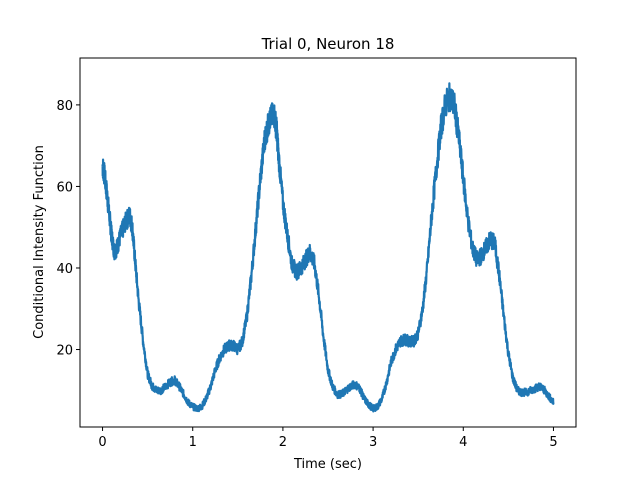 The image size is (640, 480). What do you see at coordinates (283, 442) in the screenshot?
I see `x-tick-label: 2` at bounding box center [283, 442].